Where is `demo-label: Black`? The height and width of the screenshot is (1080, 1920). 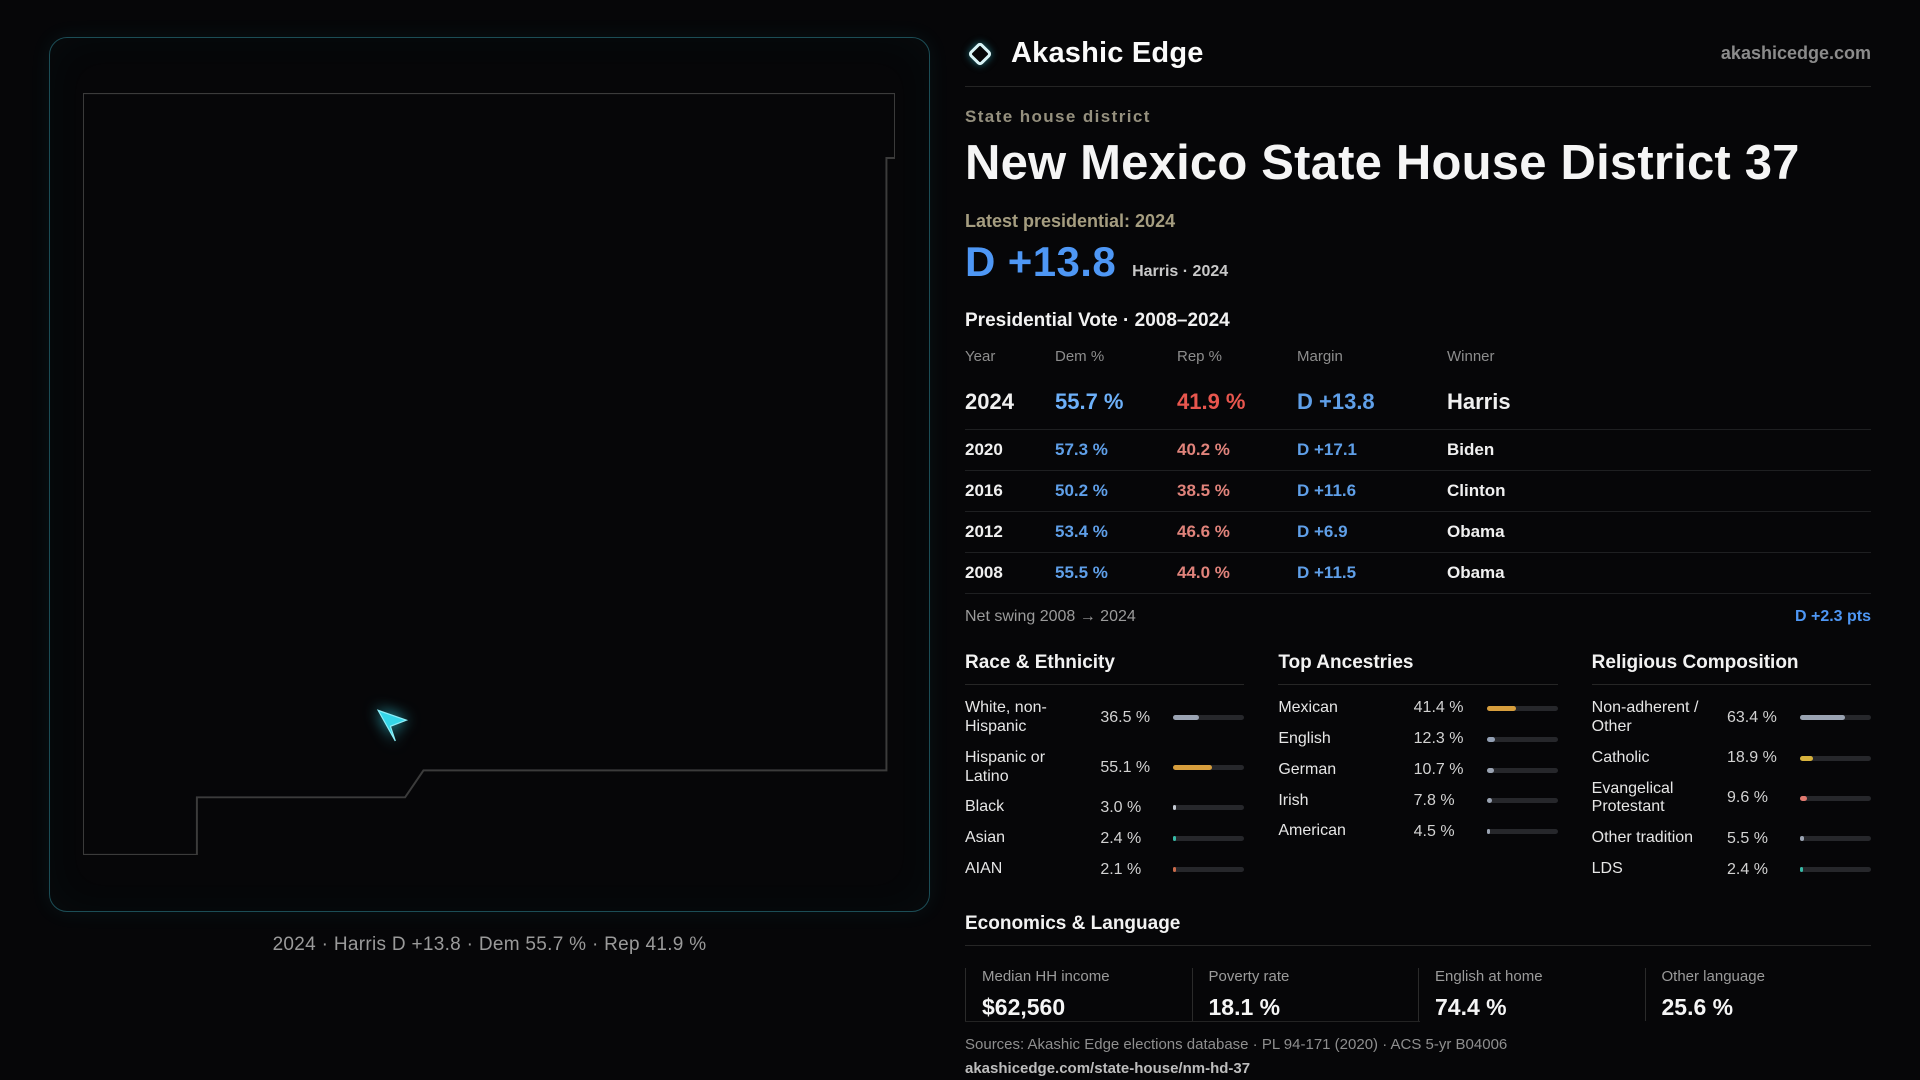 demo-label: Black is located at coordinates (985, 807).